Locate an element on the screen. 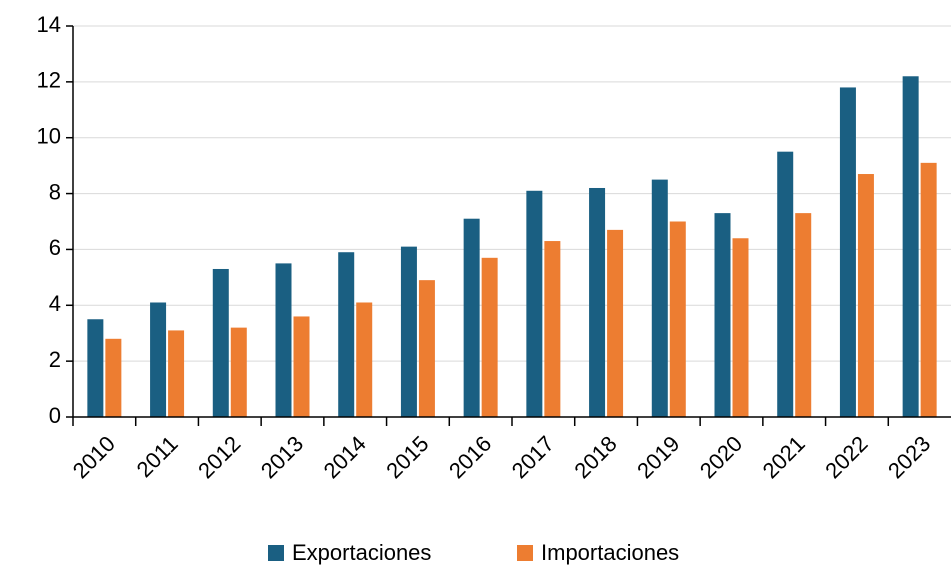  x-tick-label: 2018 is located at coordinates (595, 457).